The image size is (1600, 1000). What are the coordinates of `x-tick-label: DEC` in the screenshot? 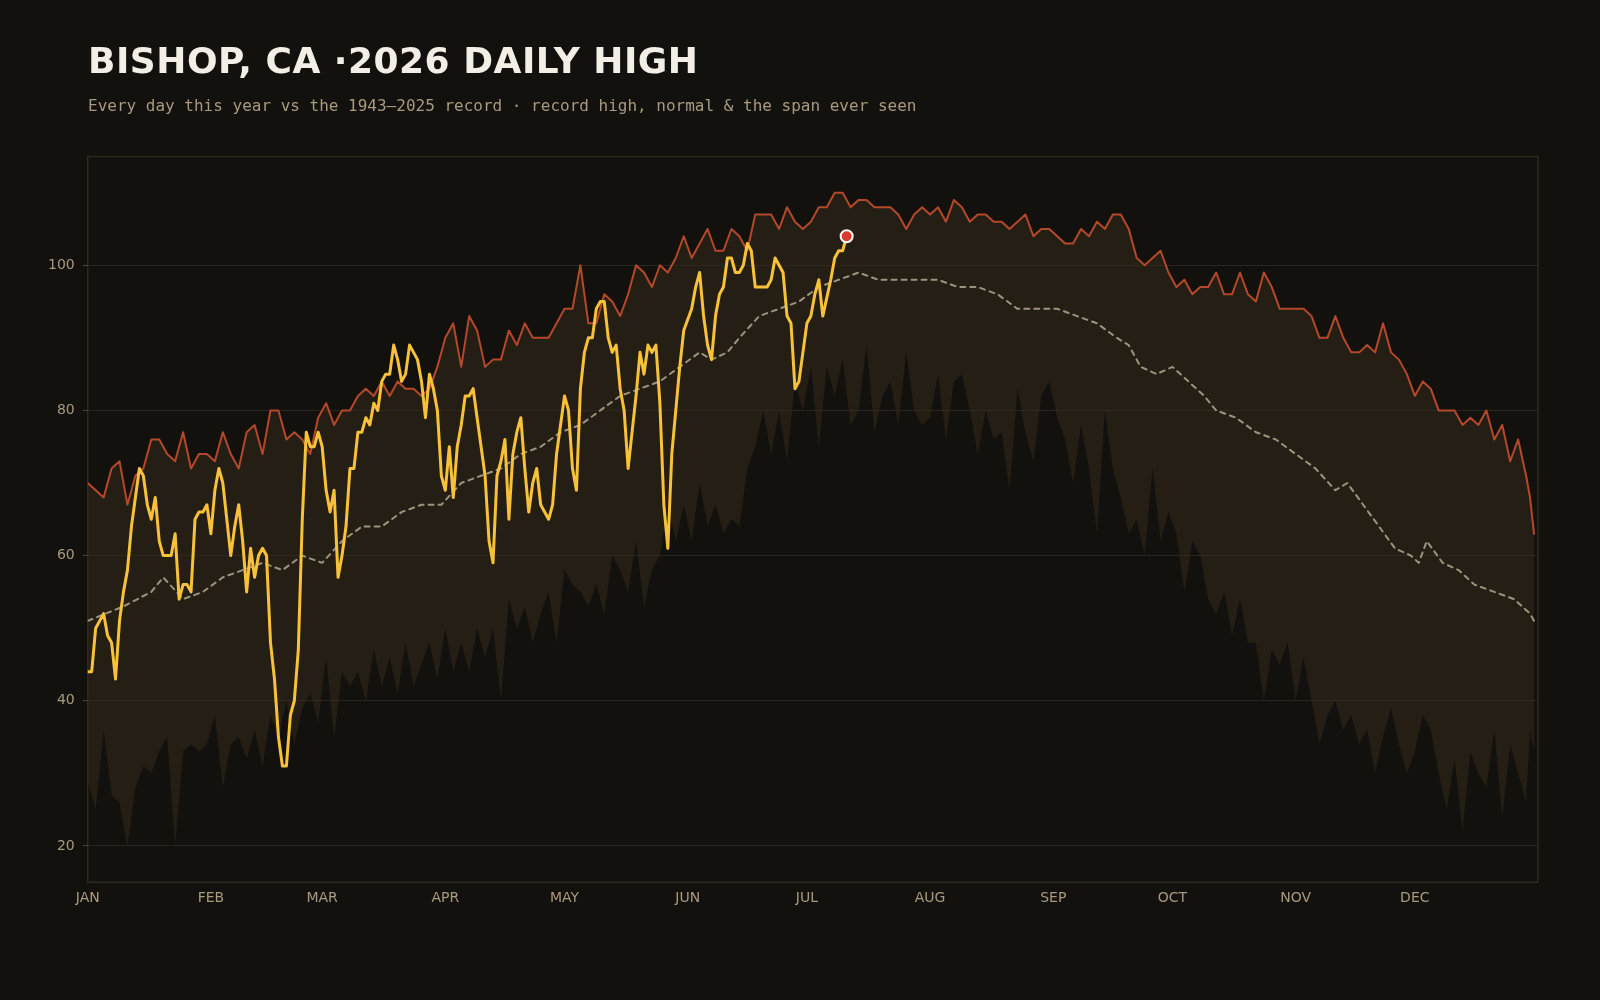 It's located at (1415, 897).